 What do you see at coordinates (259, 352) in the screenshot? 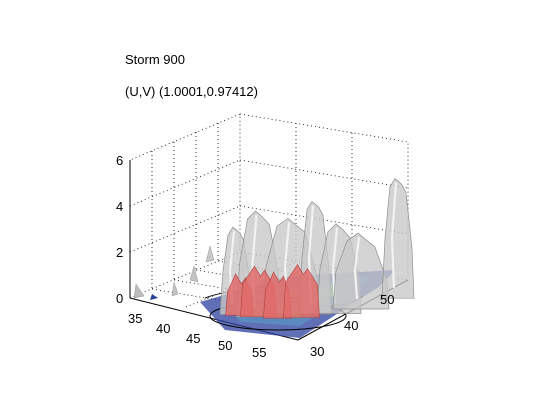
I see `x-tick-label: 55` at bounding box center [259, 352].